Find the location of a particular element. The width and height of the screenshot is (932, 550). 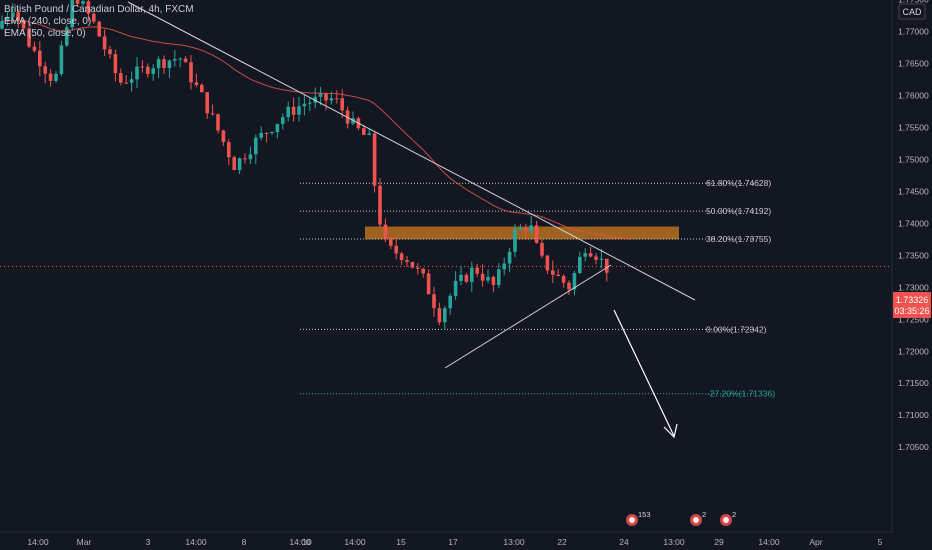

time-tick-label: 24 is located at coordinates (624, 542).